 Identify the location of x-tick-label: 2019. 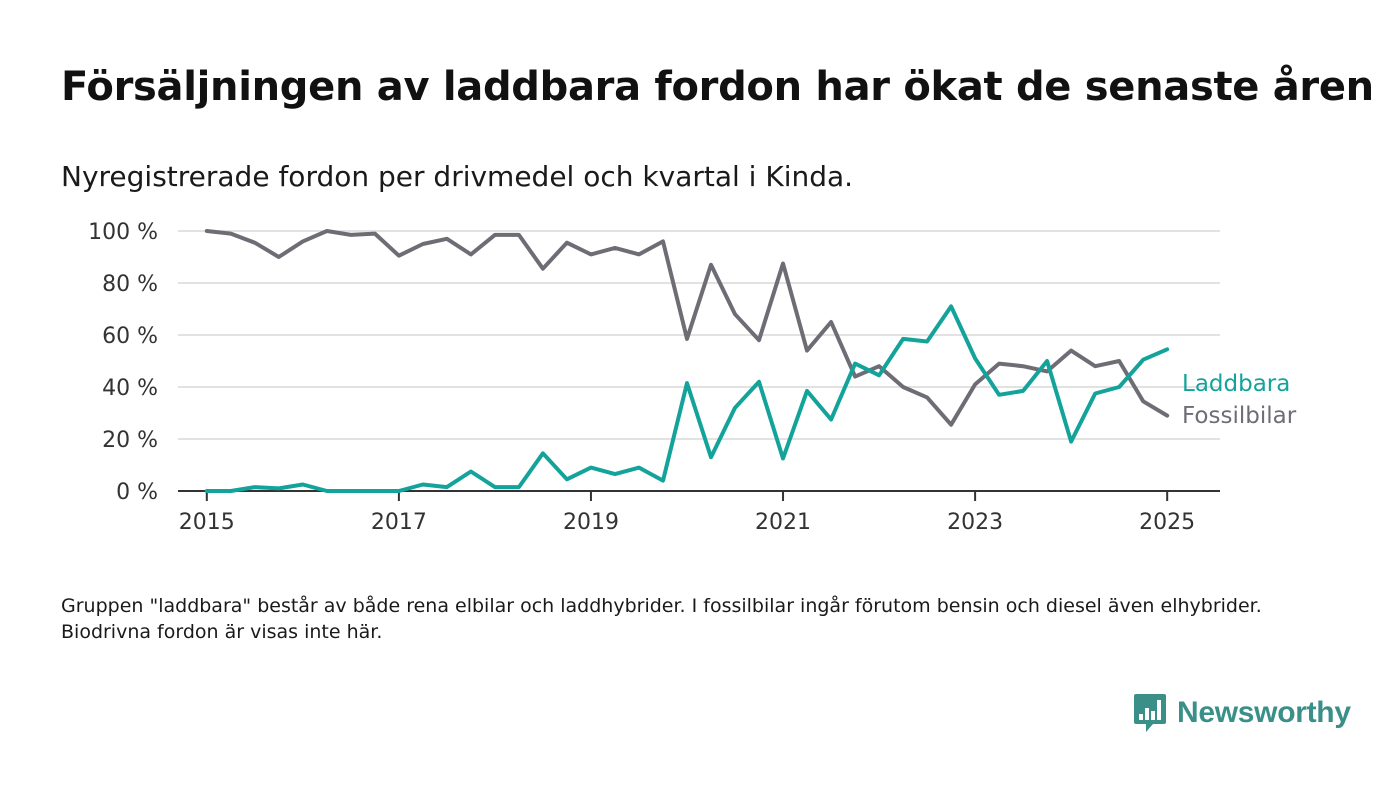
(591, 522).